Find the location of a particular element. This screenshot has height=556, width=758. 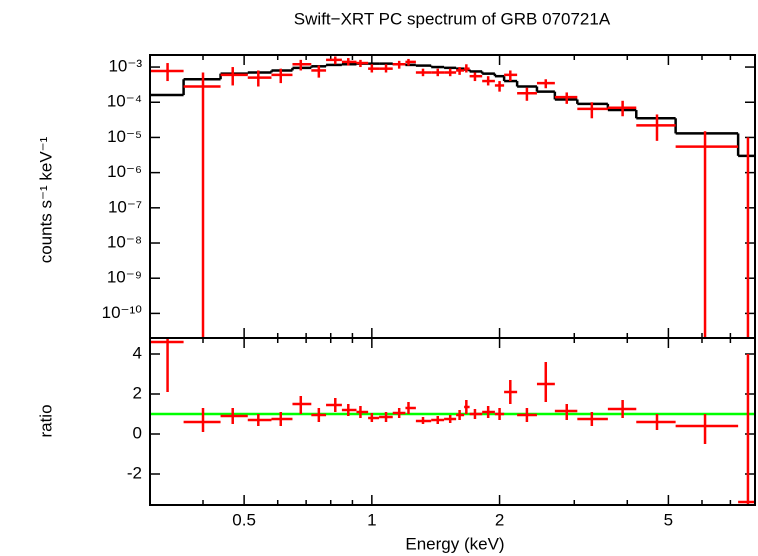

x-axis-label: Energy (keV) is located at coordinates (454, 543).